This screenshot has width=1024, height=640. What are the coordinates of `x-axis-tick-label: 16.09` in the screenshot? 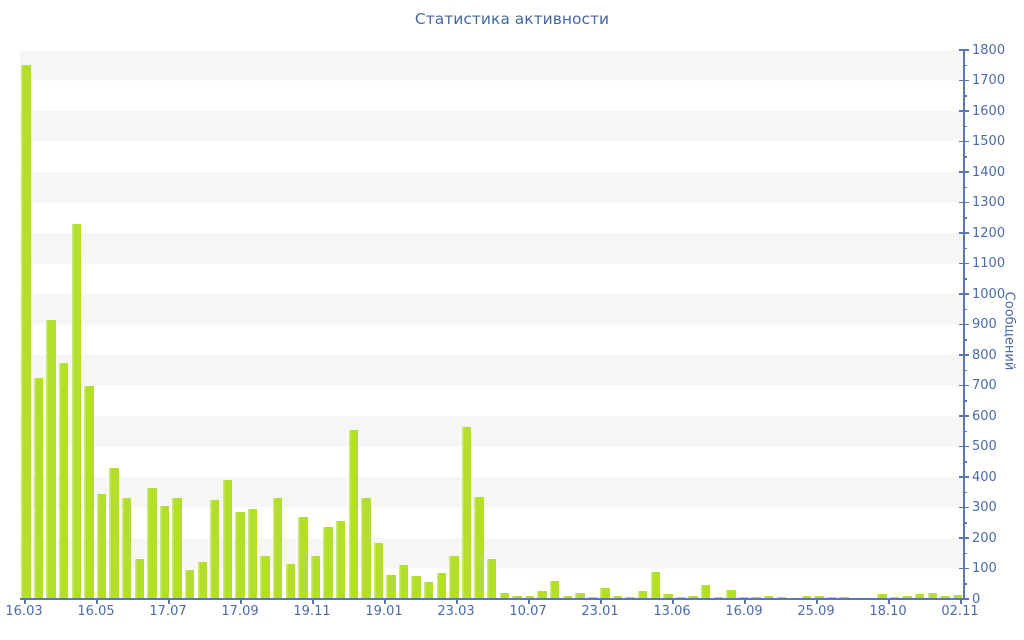 It's located at (744, 611).